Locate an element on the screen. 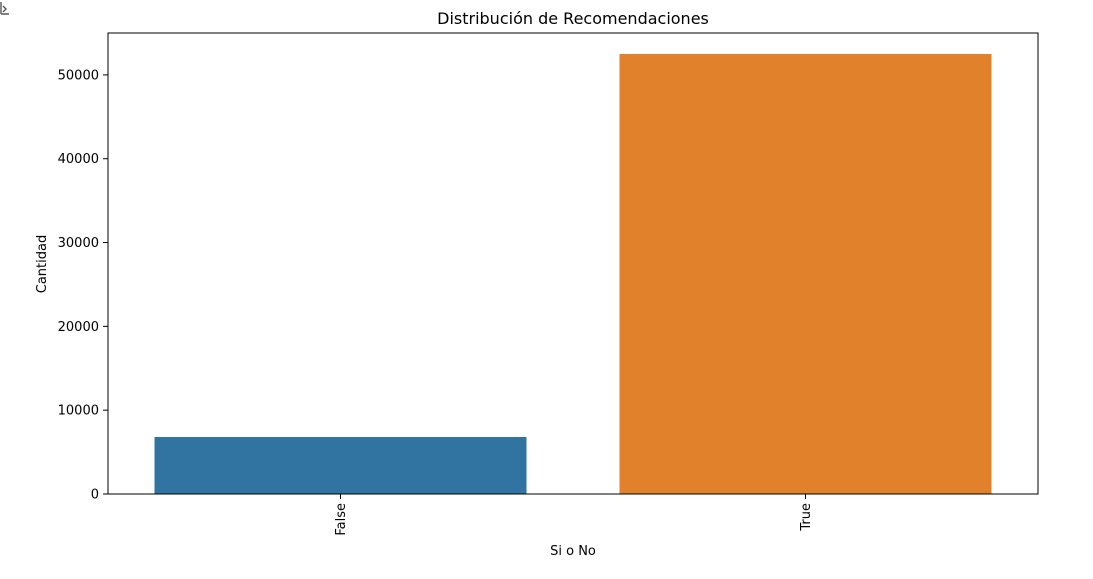 The height and width of the screenshot is (579, 1093). x-axis-label: Si o No is located at coordinates (573, 551).